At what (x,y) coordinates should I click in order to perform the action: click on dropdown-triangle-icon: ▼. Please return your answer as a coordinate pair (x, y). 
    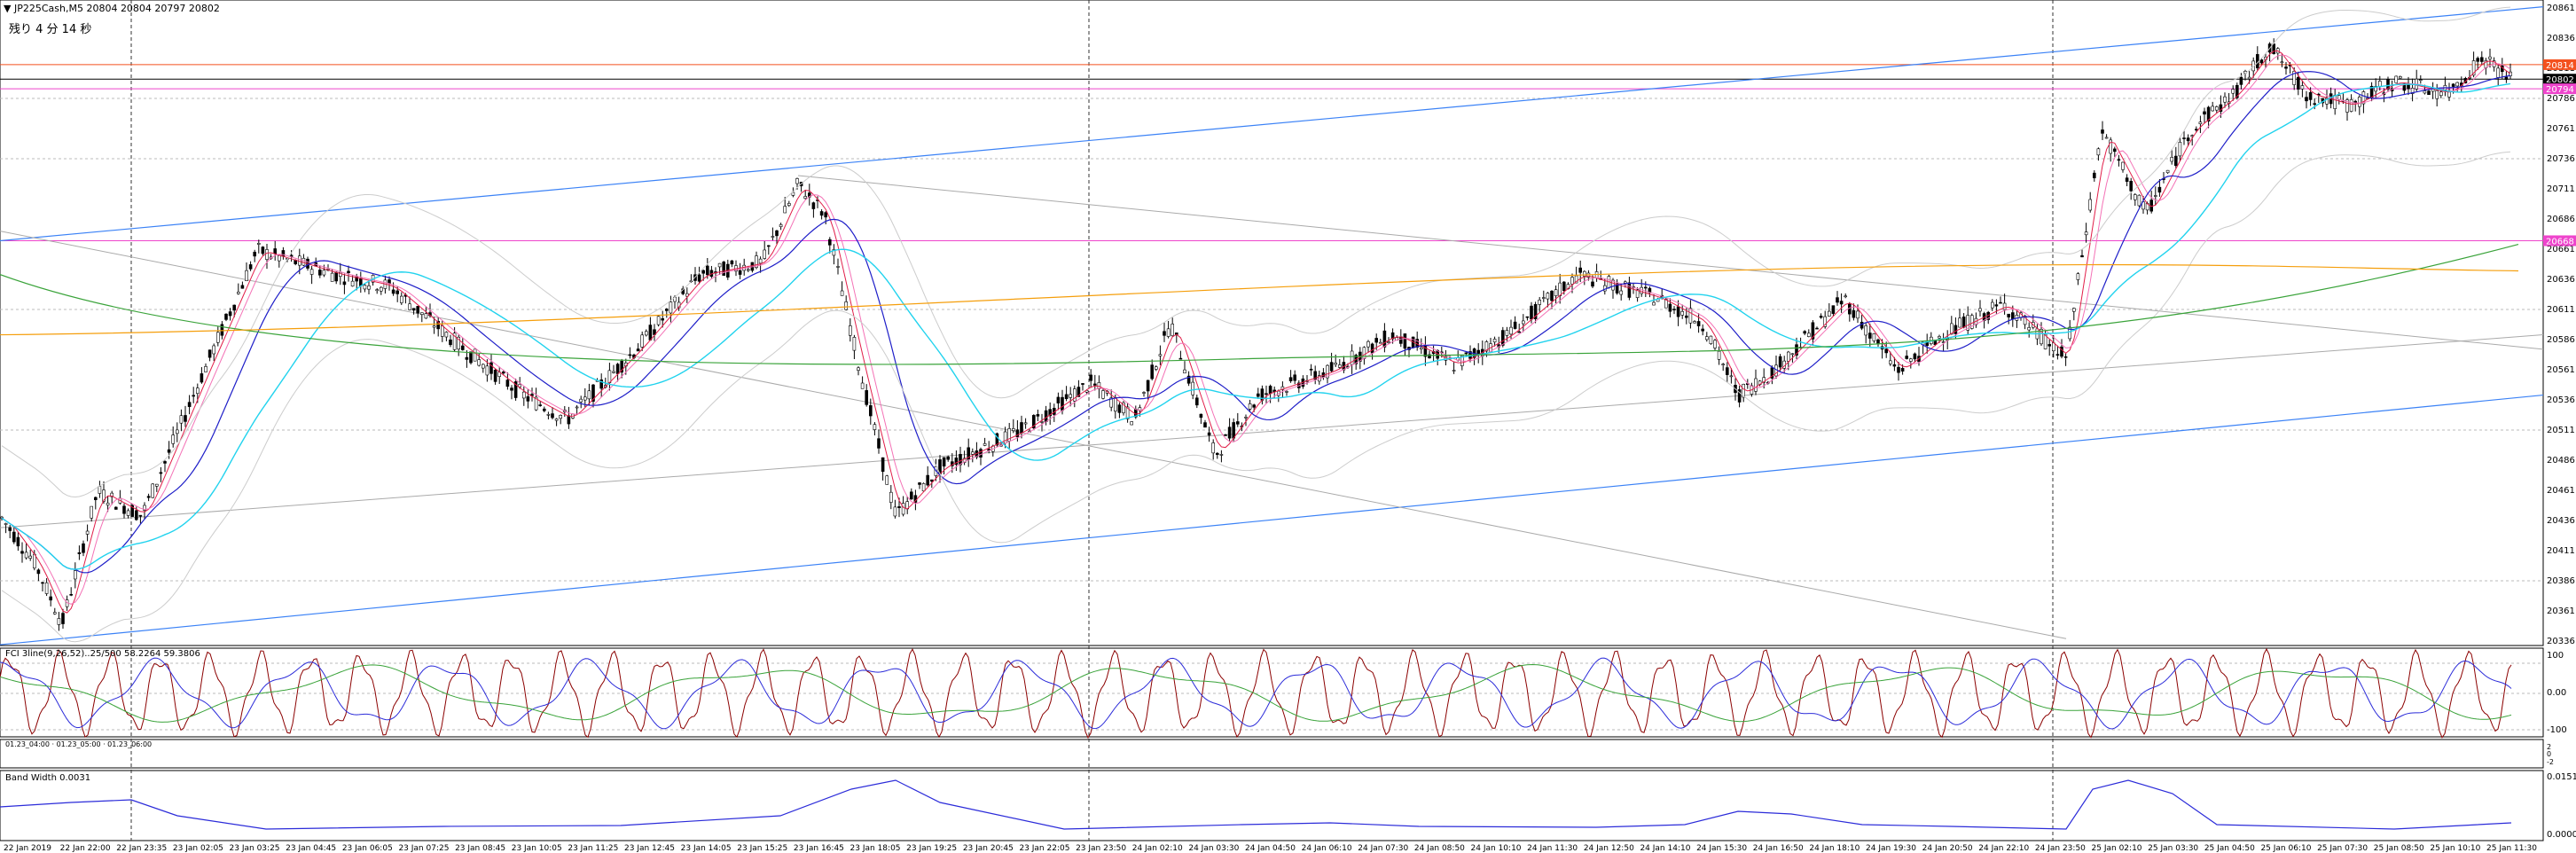
    Looking at the image, I should click on (8, 9).